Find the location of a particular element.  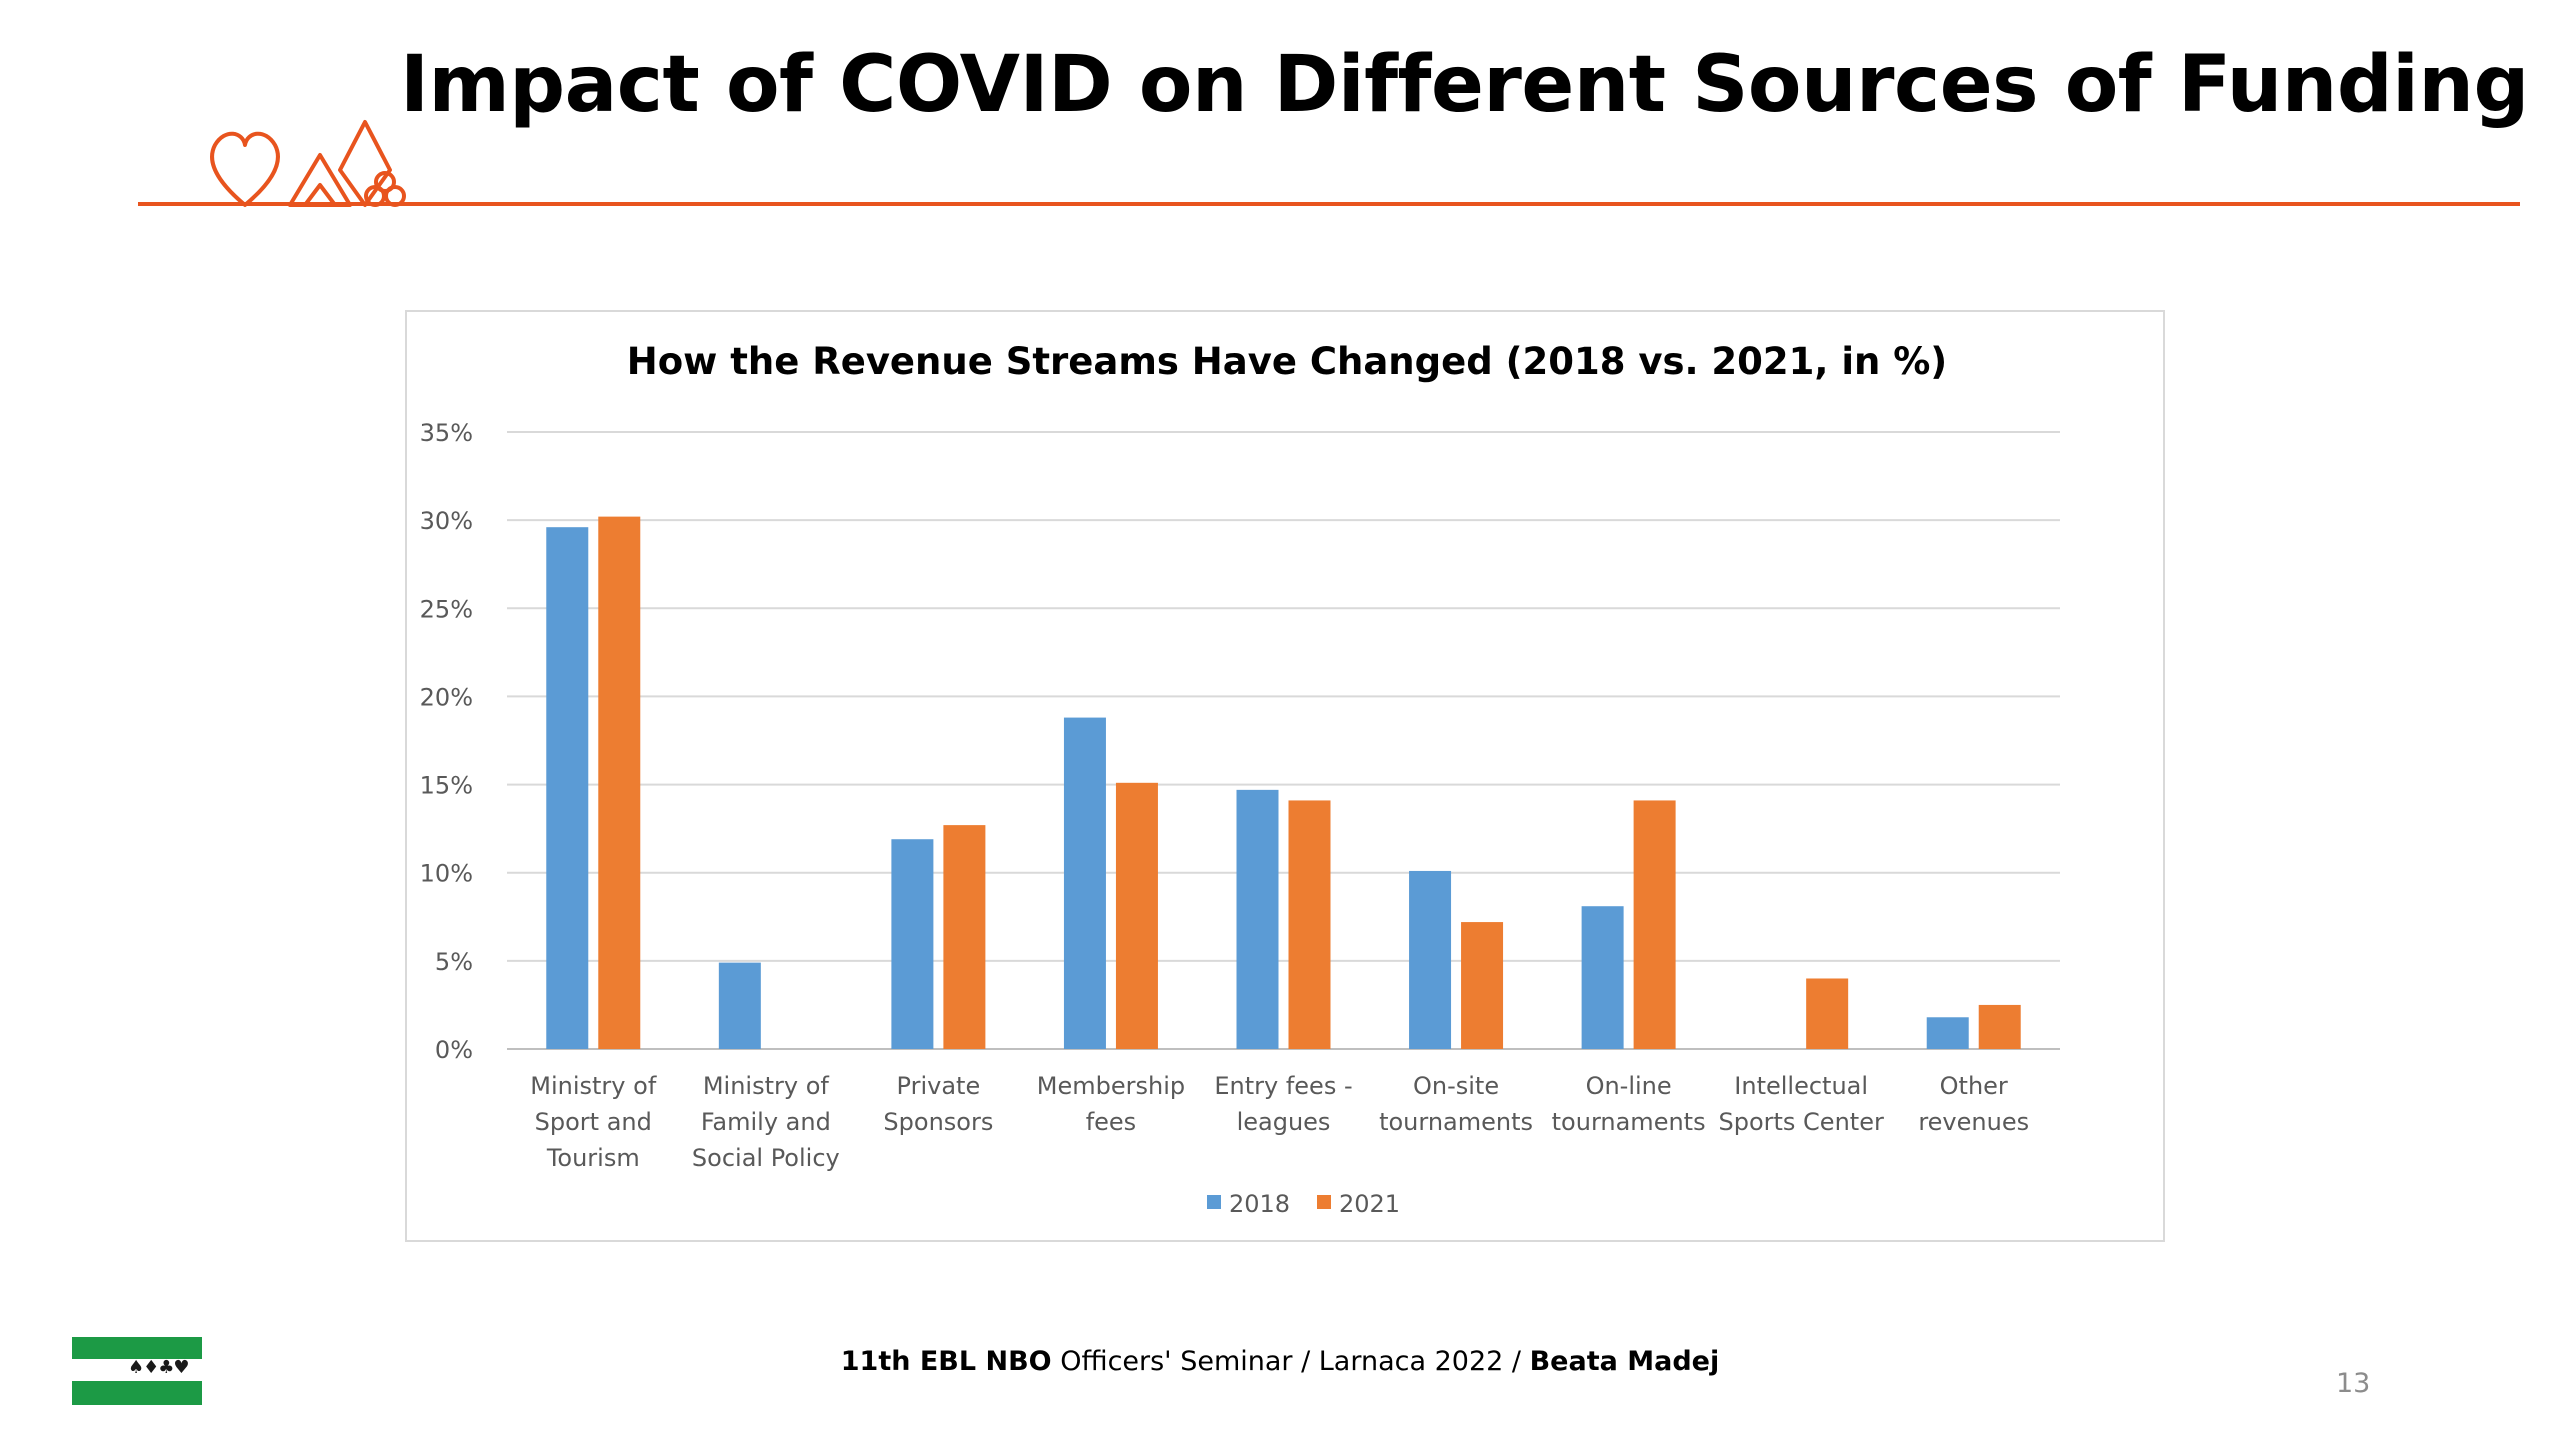

legend-label: 2021 is located at coordinates (1369, 1204).